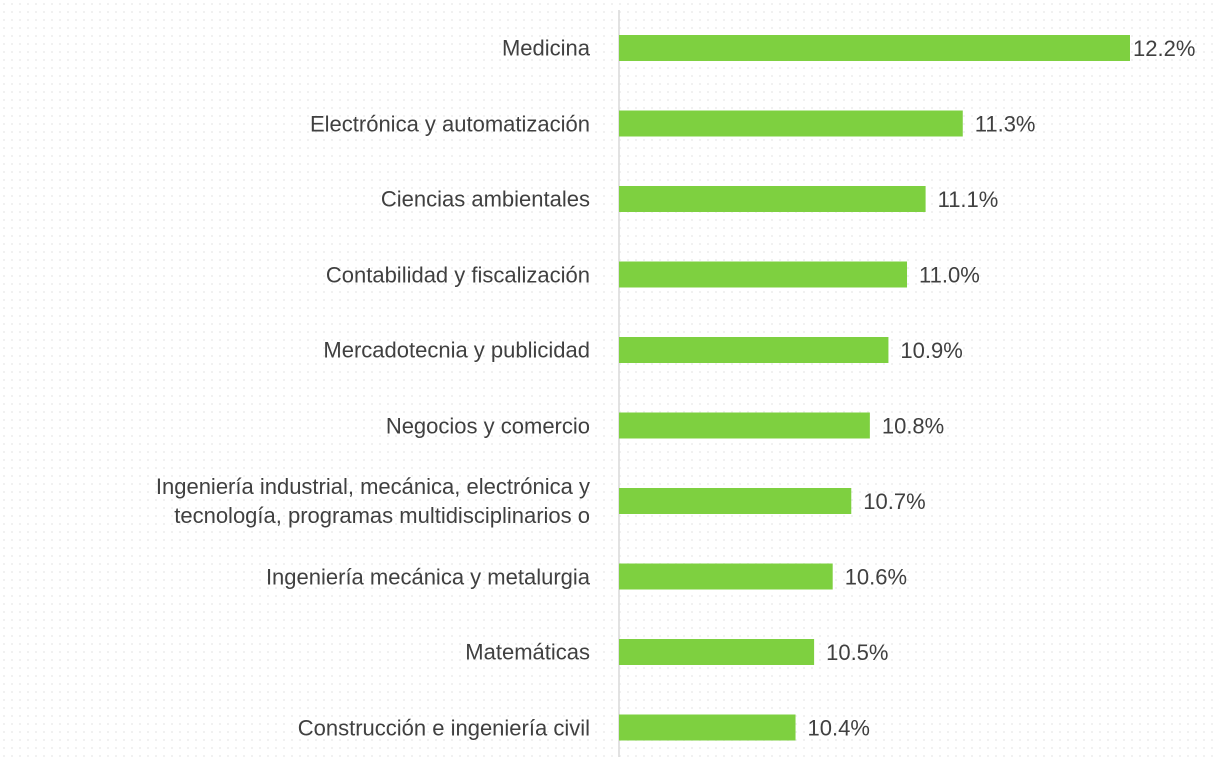  Describe the element at coordinates (443, 727) in the screenshot. I see `category-label: Construcción e ingeniería civil` at that location.